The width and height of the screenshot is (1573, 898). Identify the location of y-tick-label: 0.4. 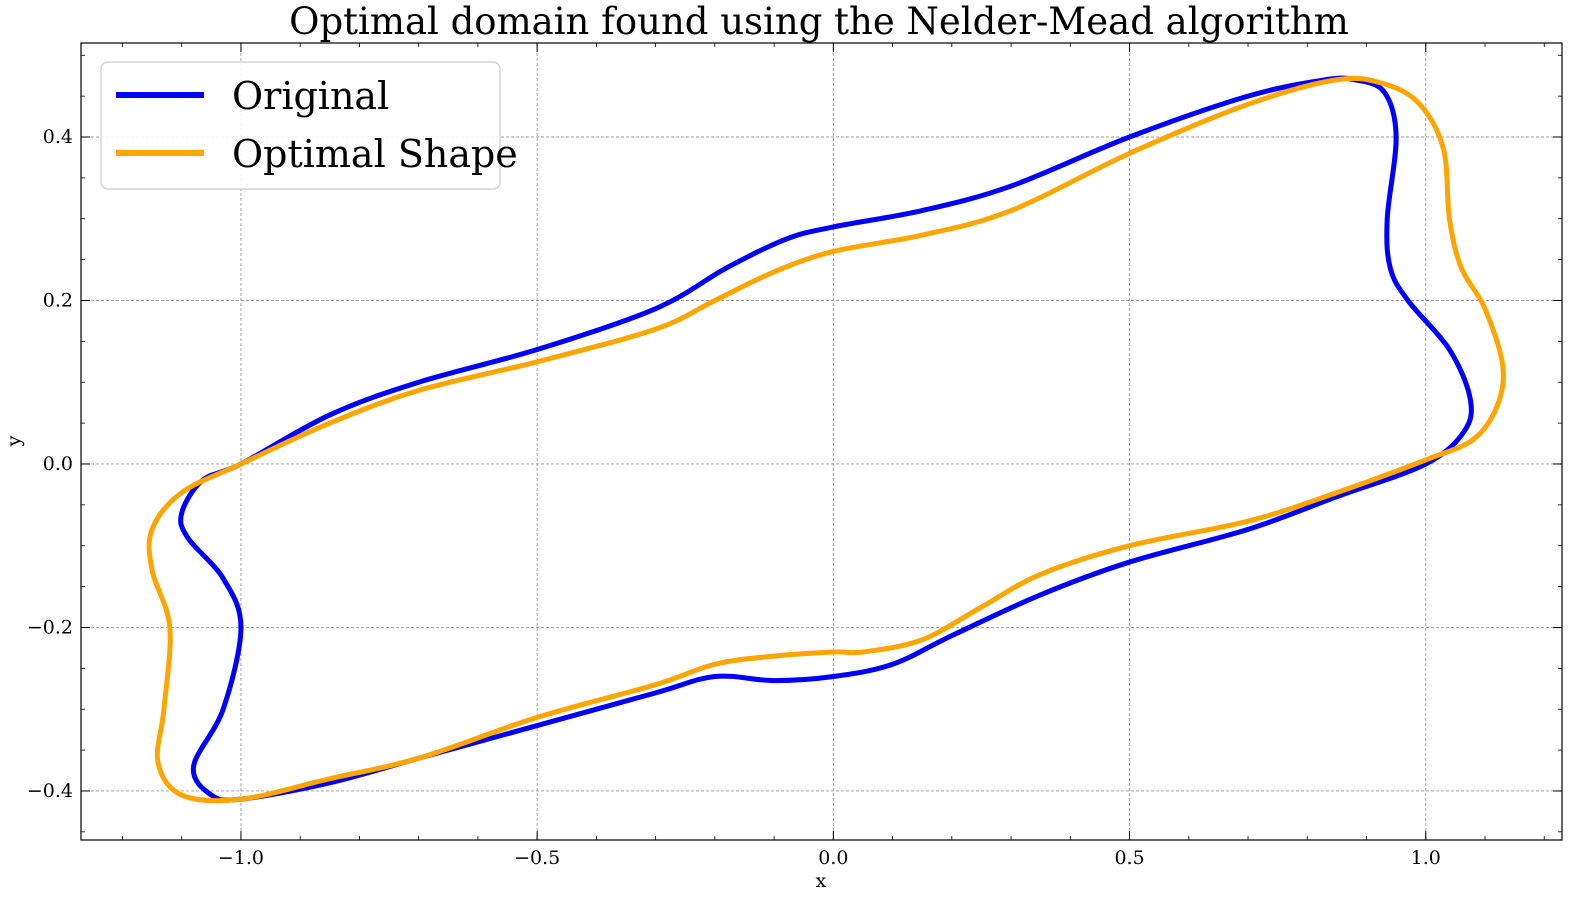
(58, 137).